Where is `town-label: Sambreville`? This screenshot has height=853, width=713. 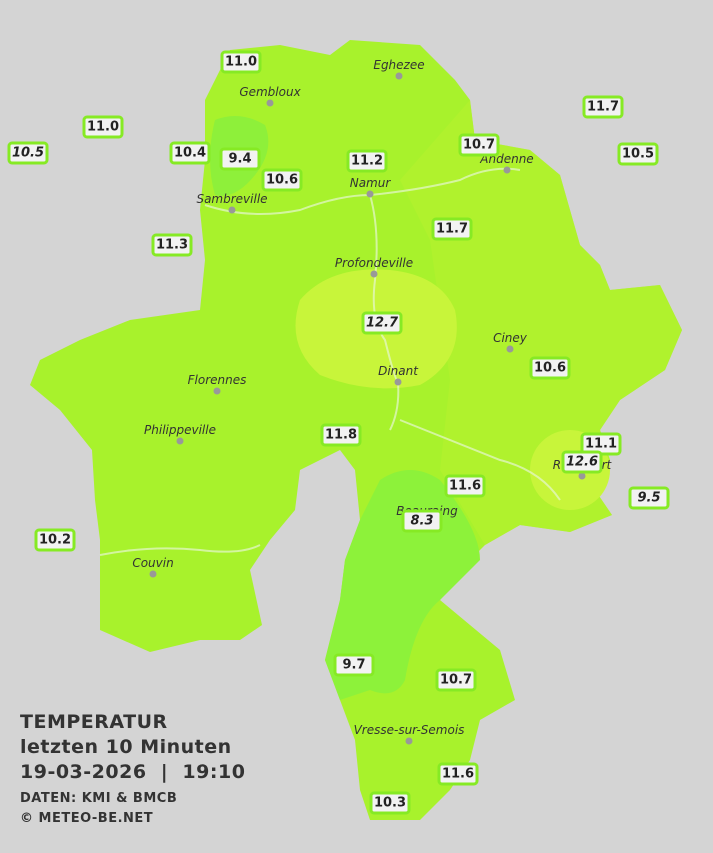 town-label: Sambreville is located at coordinates (231, 199).